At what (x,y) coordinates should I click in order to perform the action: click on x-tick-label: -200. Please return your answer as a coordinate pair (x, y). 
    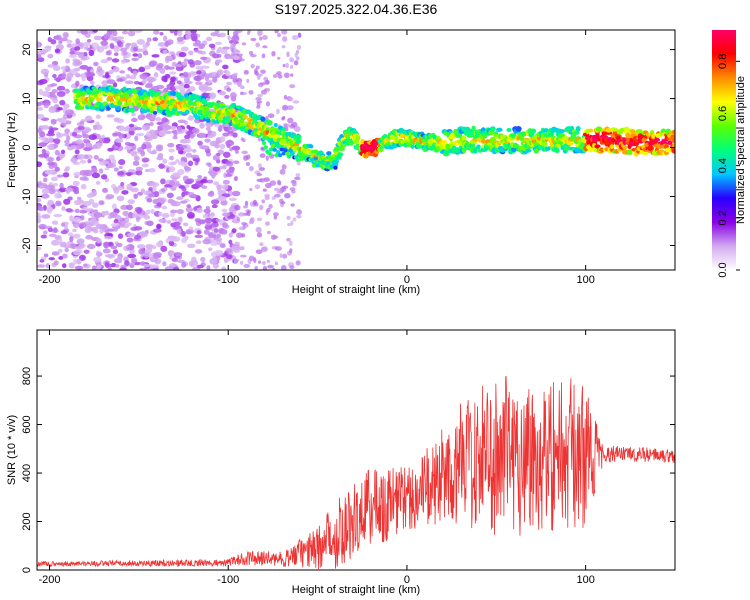
    Looking at the image, I should click on (49, 280).